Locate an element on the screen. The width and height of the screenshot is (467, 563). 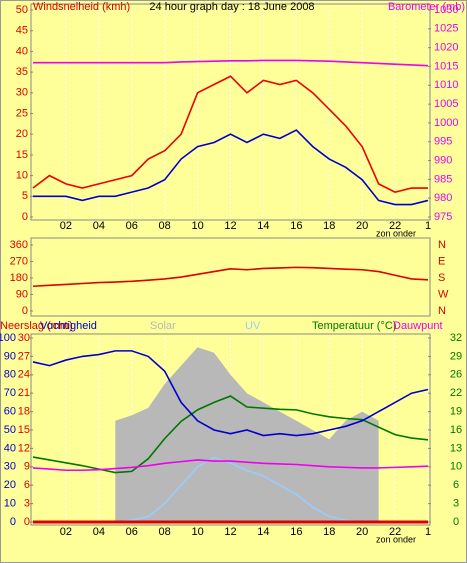
x-tick-label: 20 is located at coordinates (362, 226).